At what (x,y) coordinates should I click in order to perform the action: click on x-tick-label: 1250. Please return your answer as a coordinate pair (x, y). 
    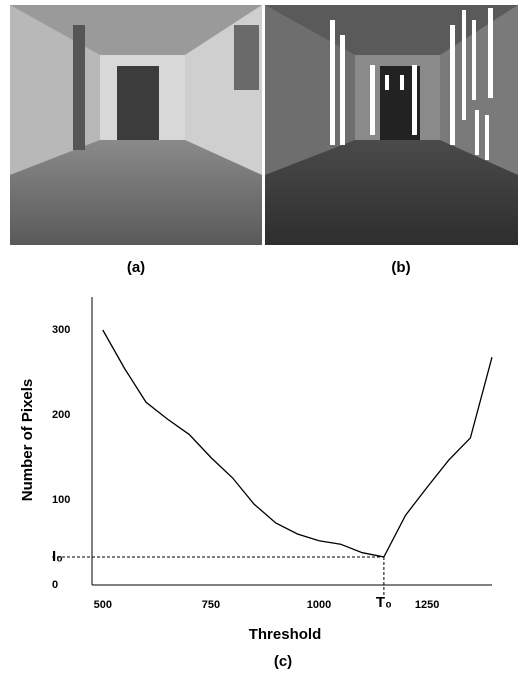
    Looking at the image, I should click on (427, 605).